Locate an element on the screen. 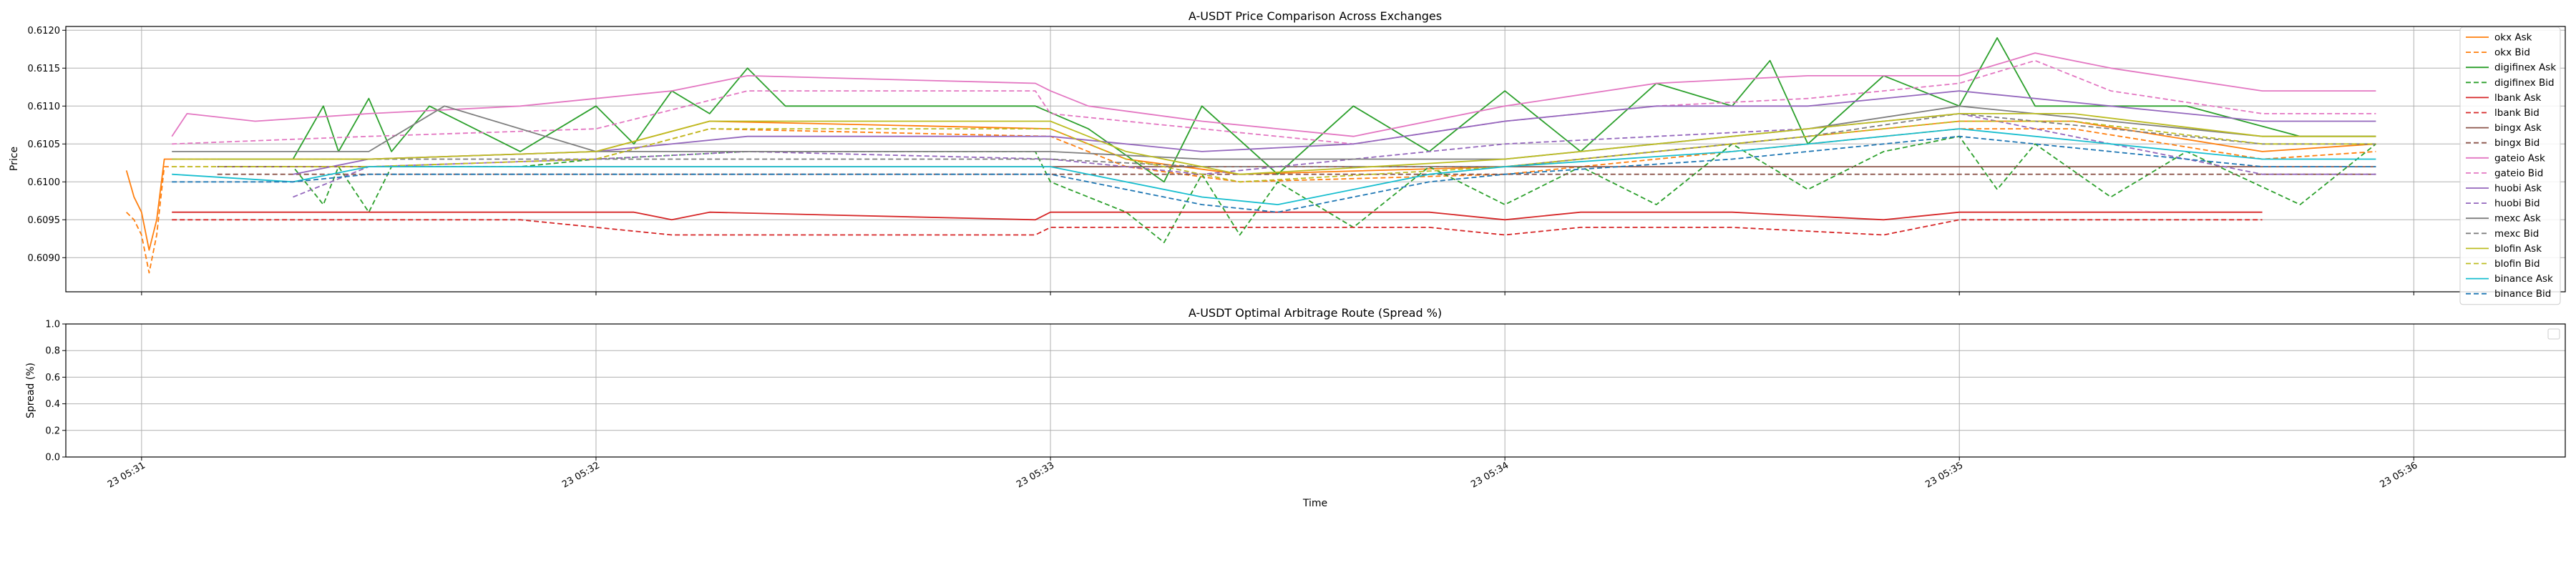 This screenshot has height=575, width=2576. binance-ask-line is located at coordinates (1274, 166).